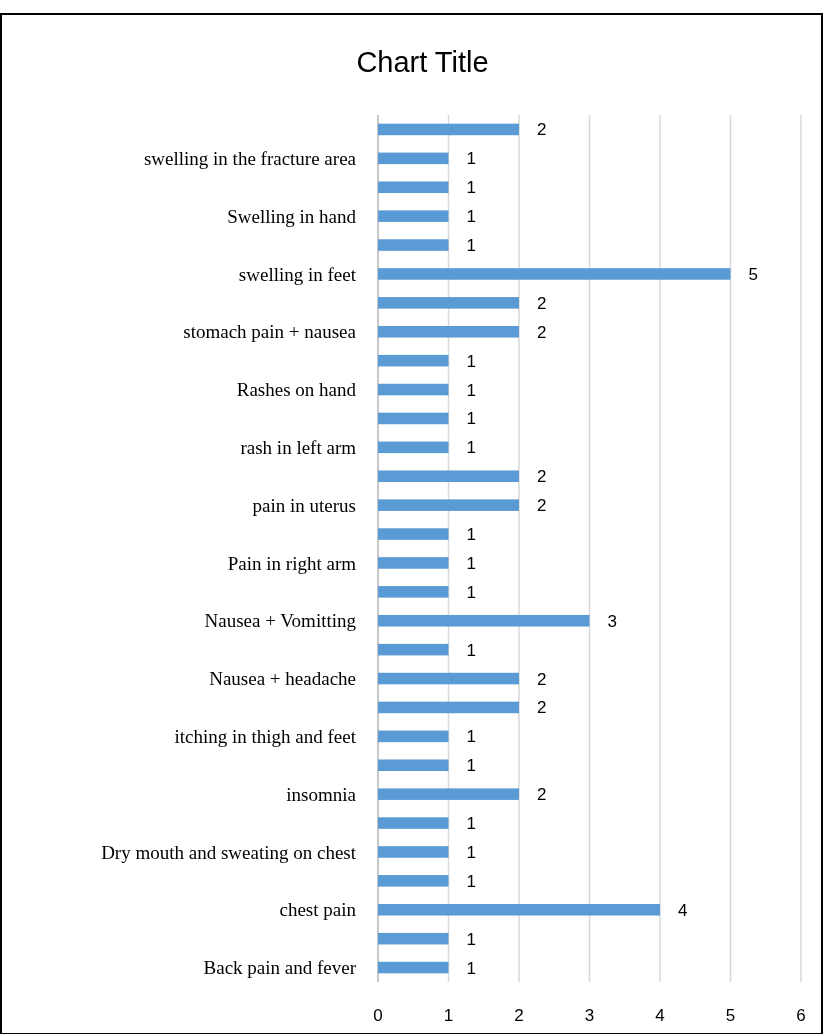  I want to click on x-tick-label: 2, so click(519, 1015).